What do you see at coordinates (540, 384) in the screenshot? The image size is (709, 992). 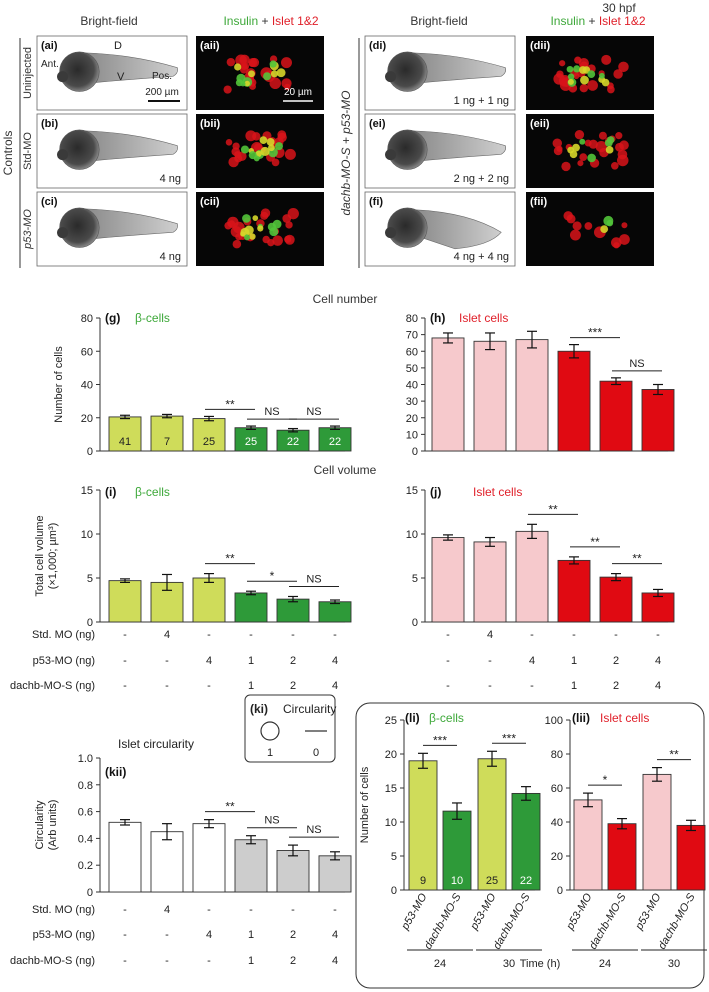 I see `chart-h-islet-cell-number: 0 10 20 30 40 50 60 70 80 (h) Islet cells *** NS` at bounding box center [540, 384].